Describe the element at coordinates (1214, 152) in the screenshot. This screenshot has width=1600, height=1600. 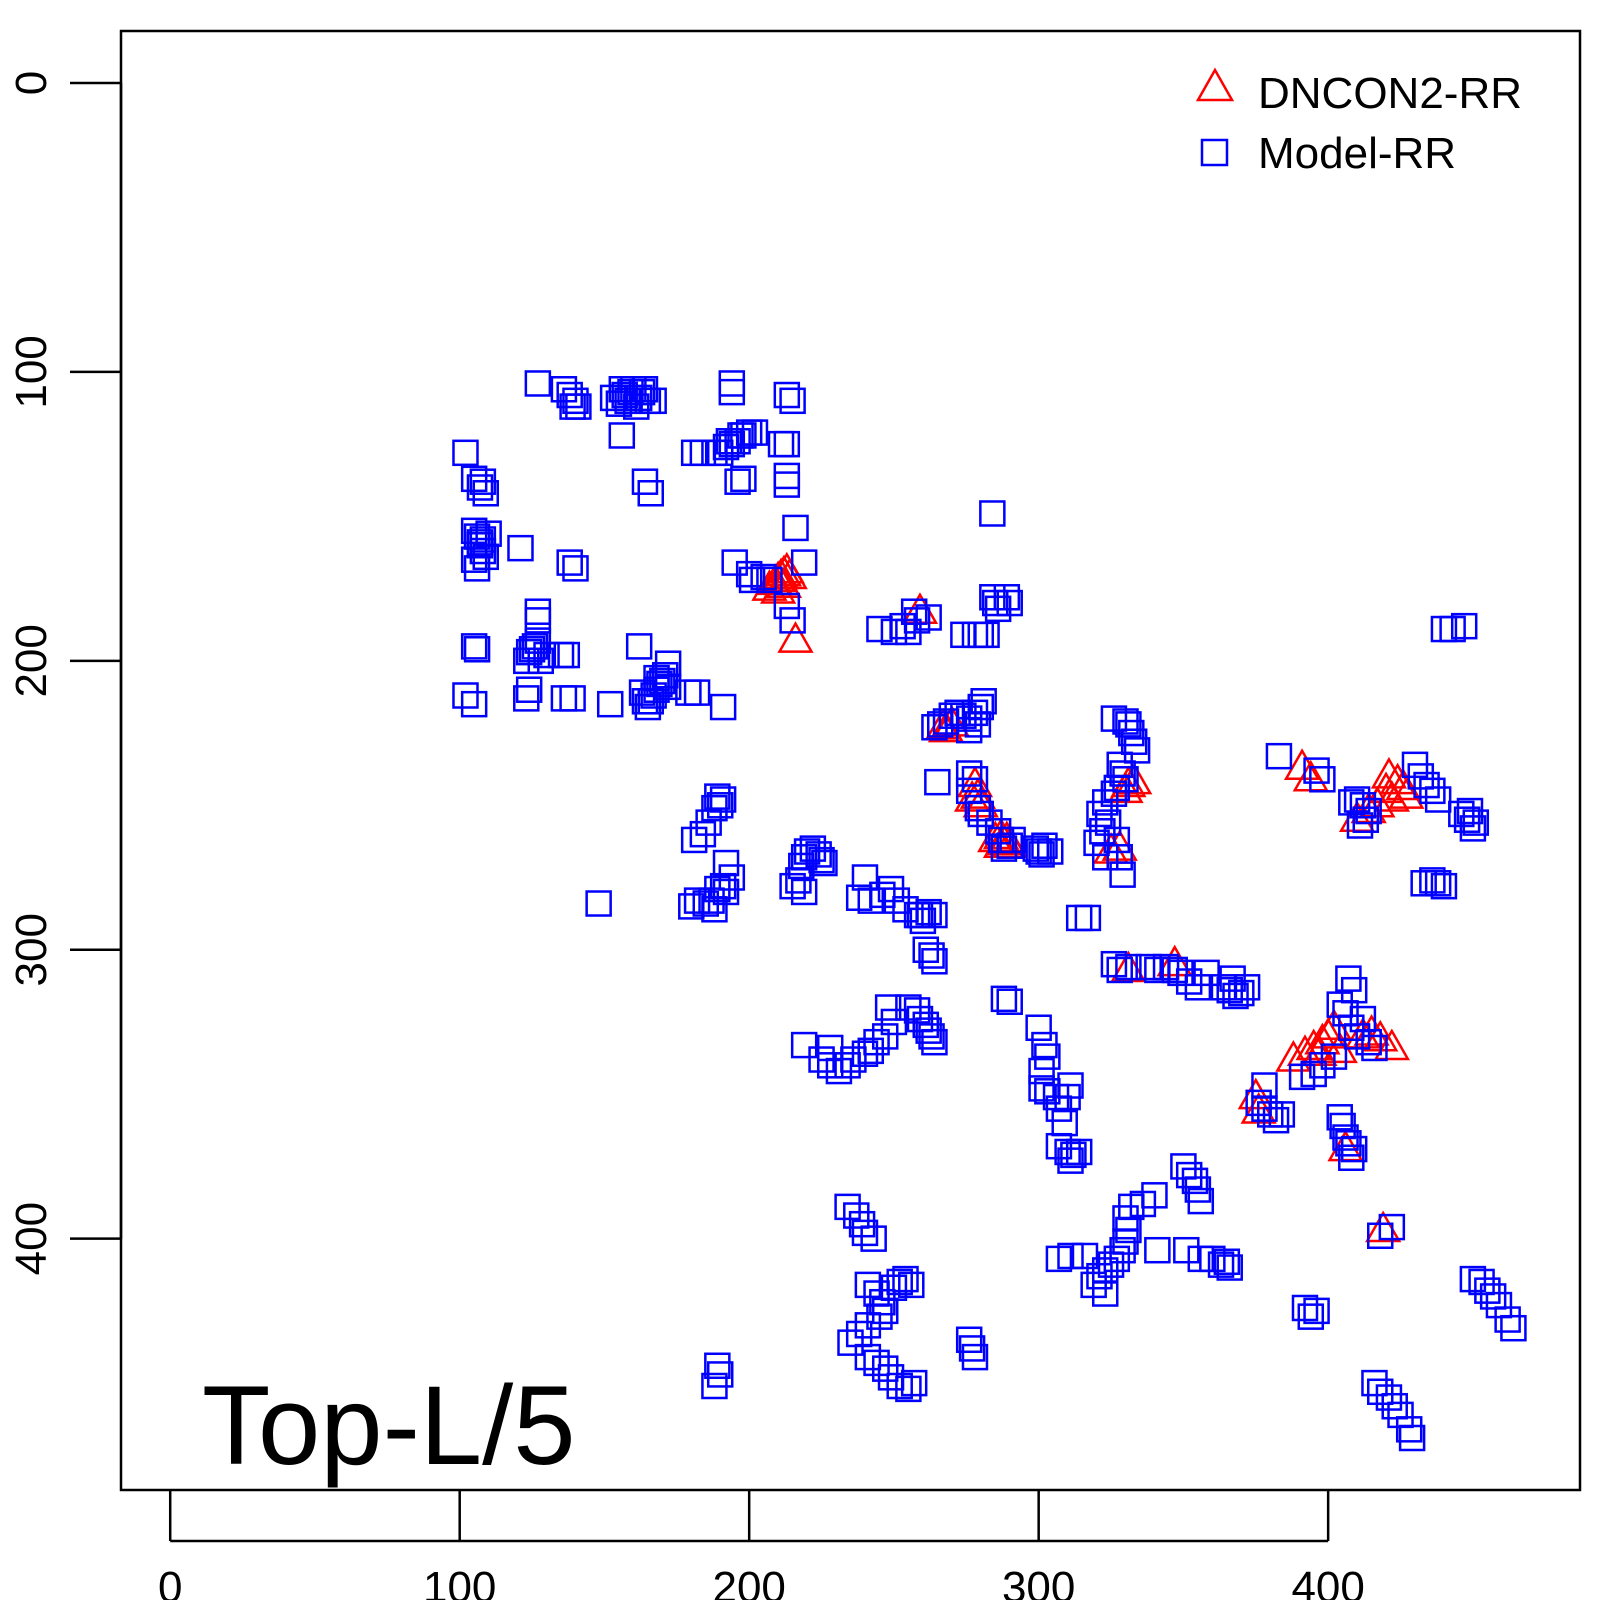
I see `legend-square-marker` at that location.